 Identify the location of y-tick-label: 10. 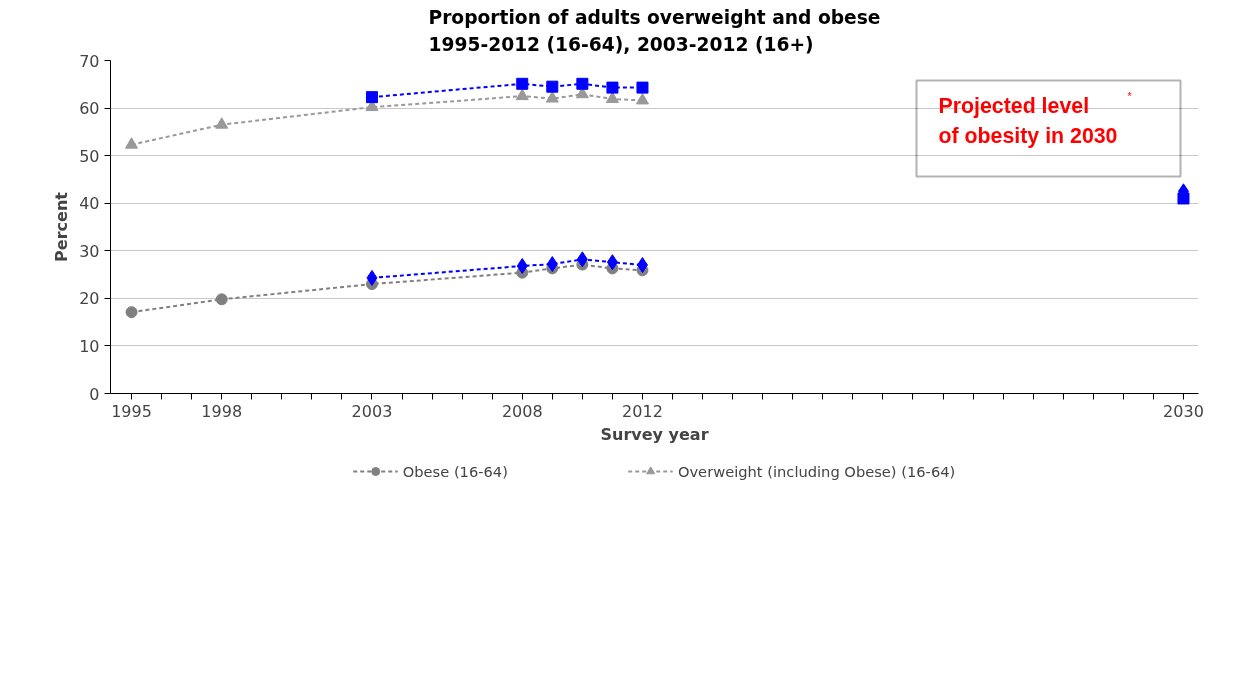
(89, 346).